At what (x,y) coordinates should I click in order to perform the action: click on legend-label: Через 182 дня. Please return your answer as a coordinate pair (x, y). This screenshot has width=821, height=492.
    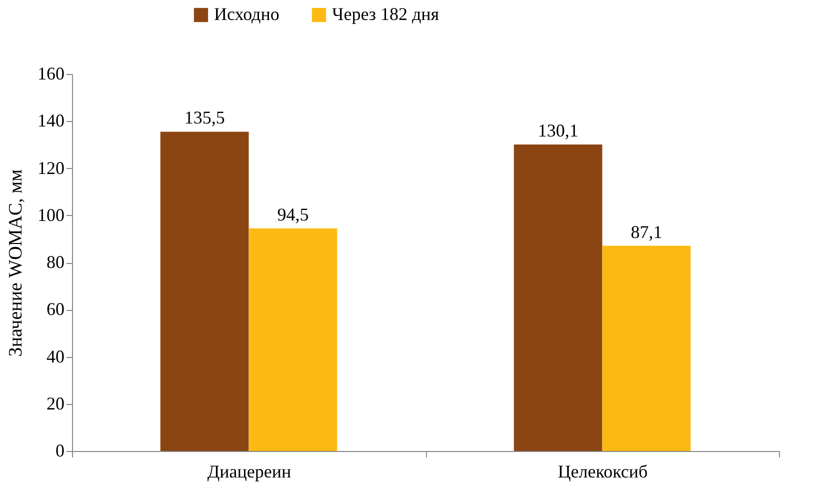
    Looking at the image, I should click on (386, 14).